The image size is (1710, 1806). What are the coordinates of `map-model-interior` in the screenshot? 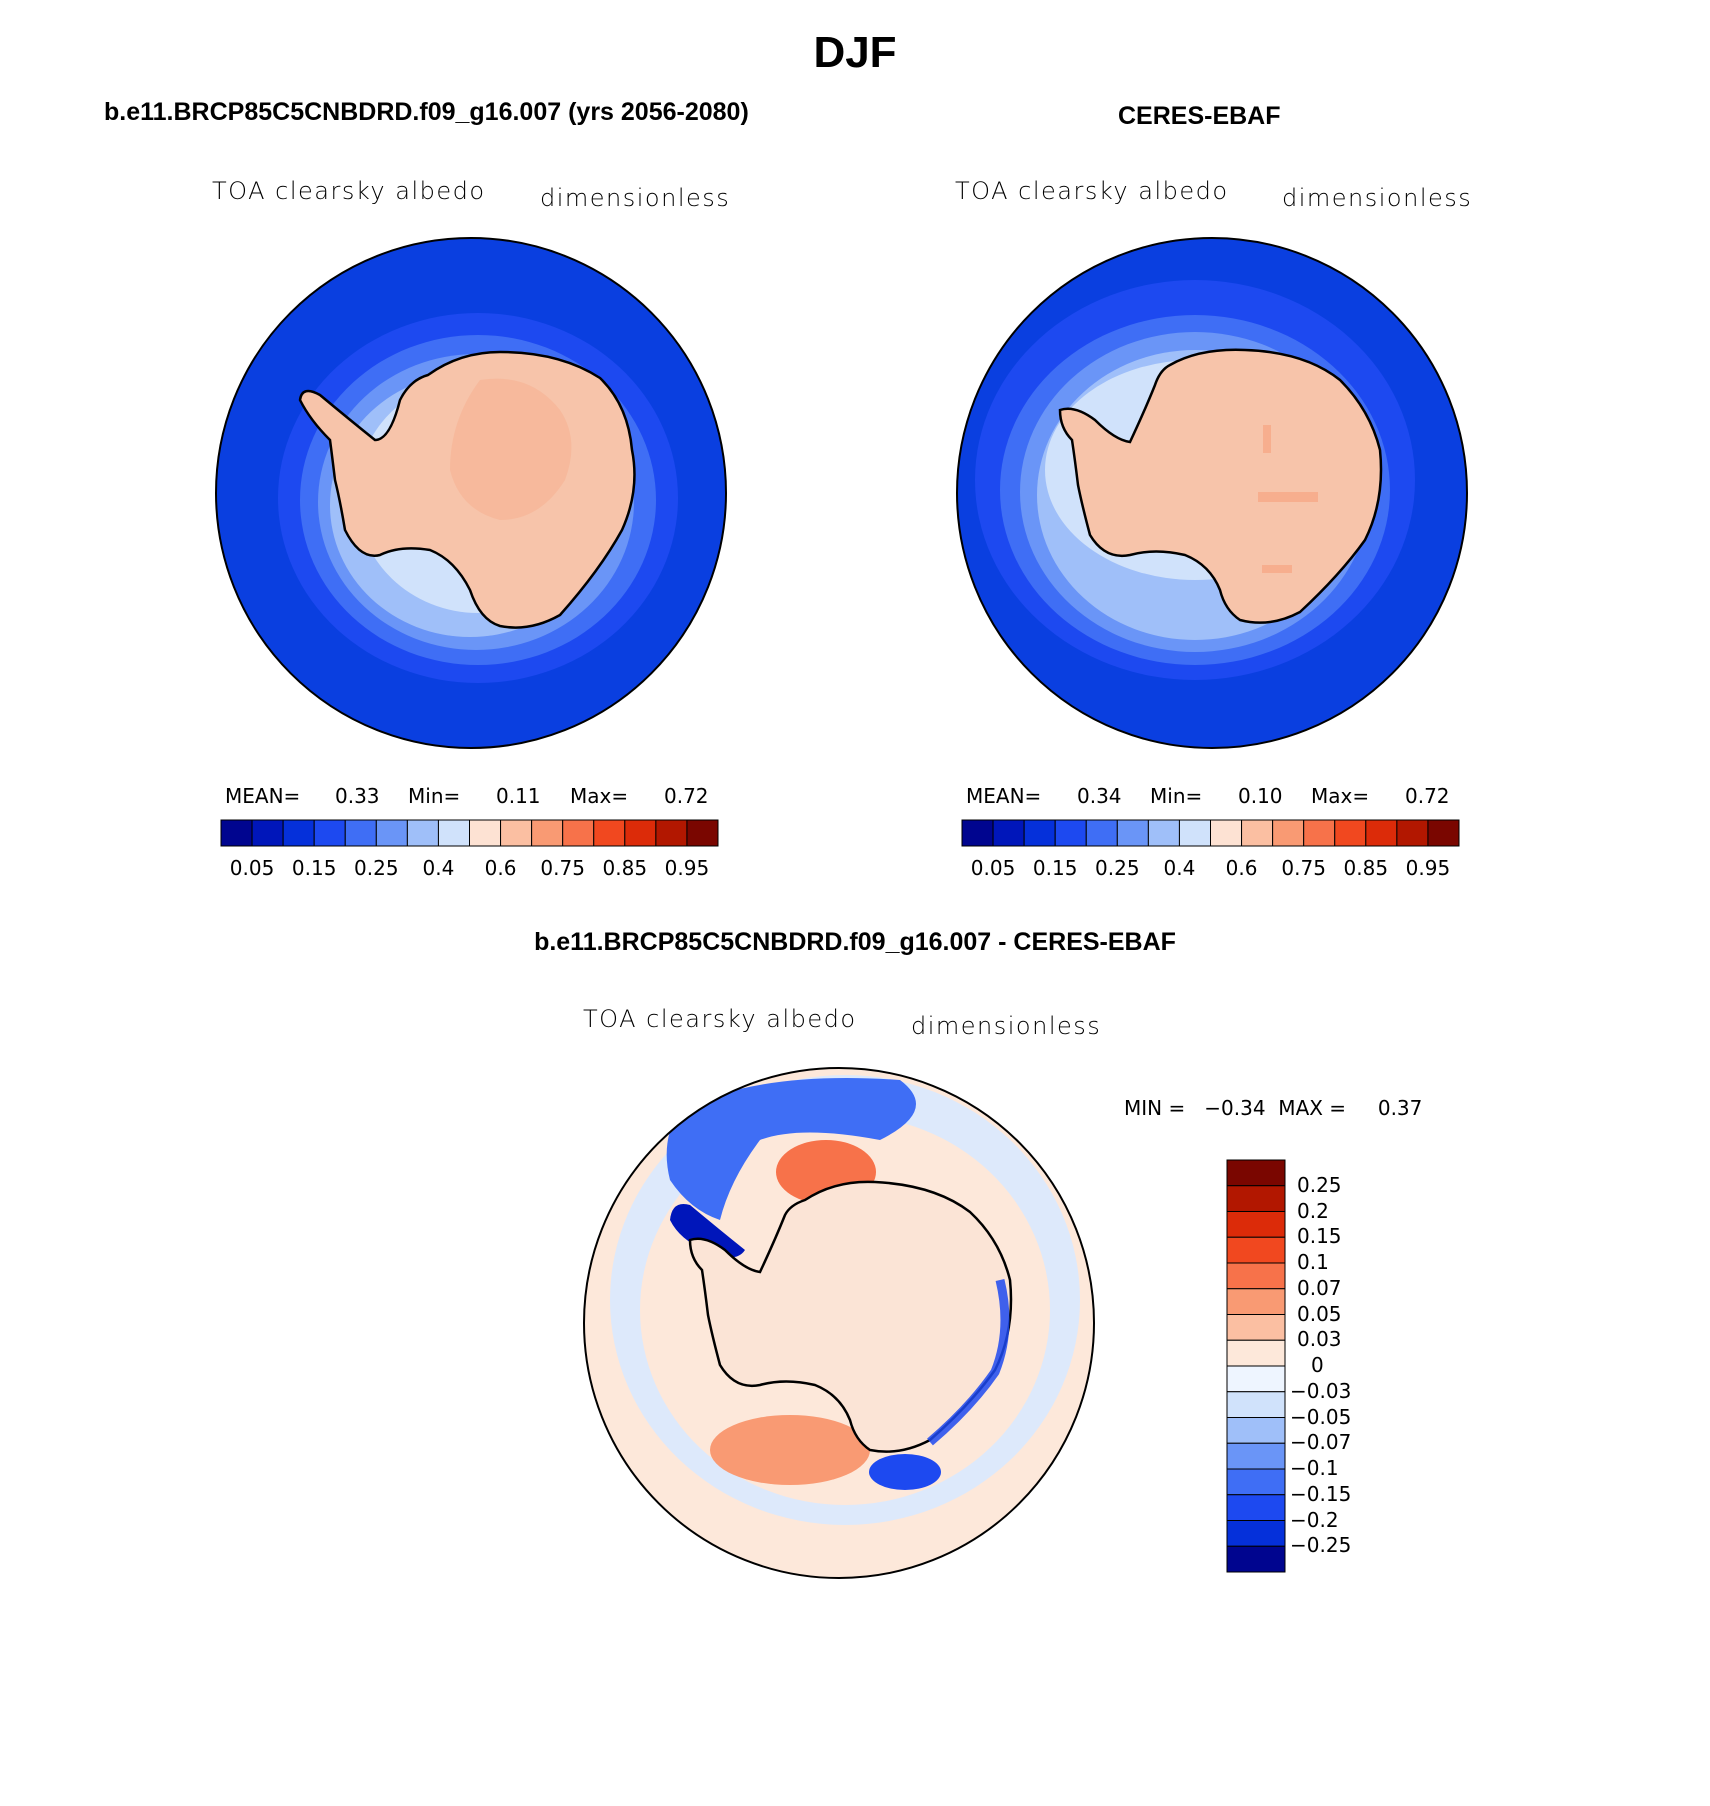 It's located at (511, 449).